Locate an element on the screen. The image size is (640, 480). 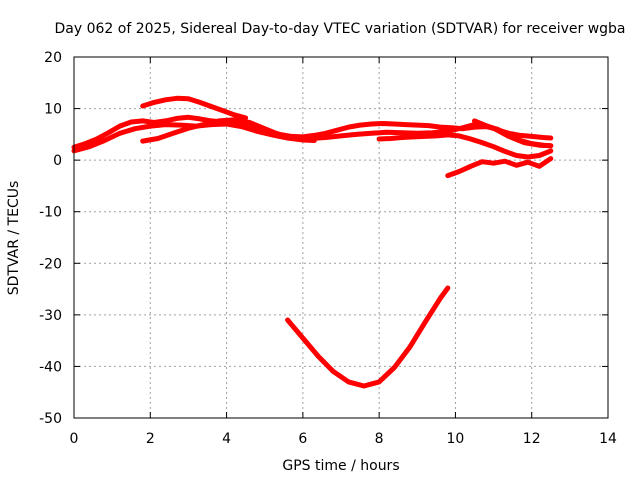
x-tick-label: 10 is located at coordinates (456, 439).